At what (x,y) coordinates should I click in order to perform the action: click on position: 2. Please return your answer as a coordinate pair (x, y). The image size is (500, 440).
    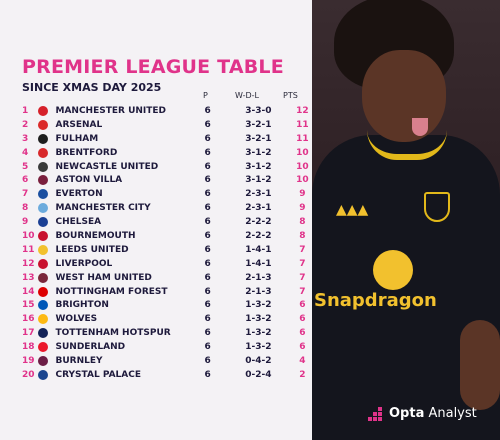
    Looking at the image, I should click on (25, 124).